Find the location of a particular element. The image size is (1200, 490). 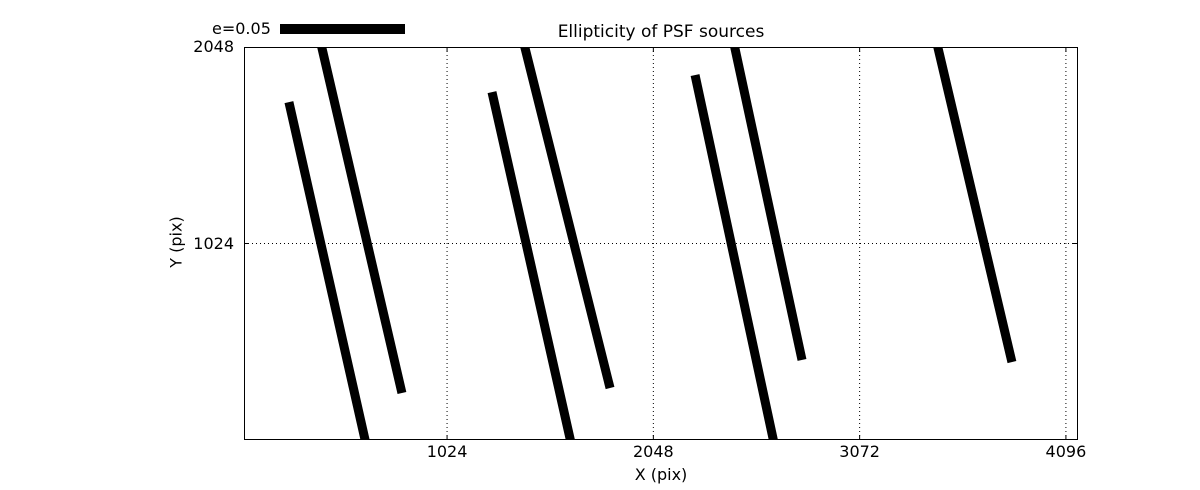

y-tick-label: 2048 is located at coordinates (213, 46).